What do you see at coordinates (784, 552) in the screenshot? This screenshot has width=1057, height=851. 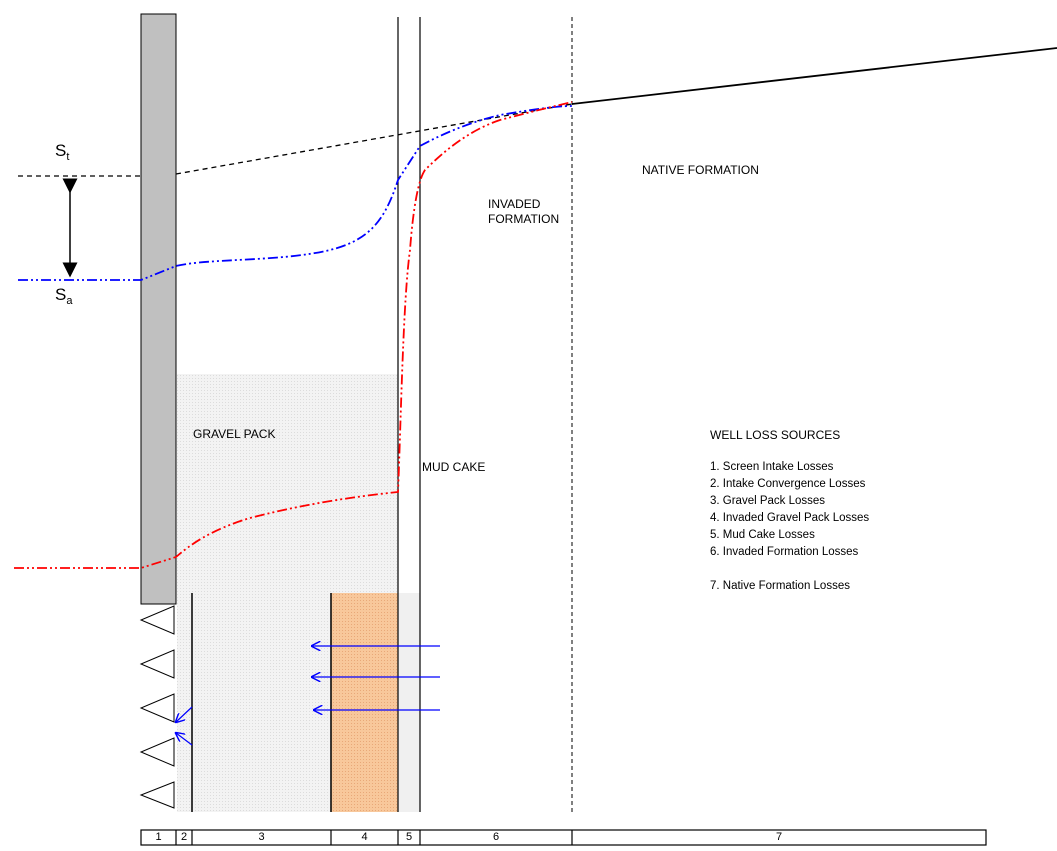 I see `loss-source-item: 6. Invaded Formation Losses` at bounding box center [784, 552].